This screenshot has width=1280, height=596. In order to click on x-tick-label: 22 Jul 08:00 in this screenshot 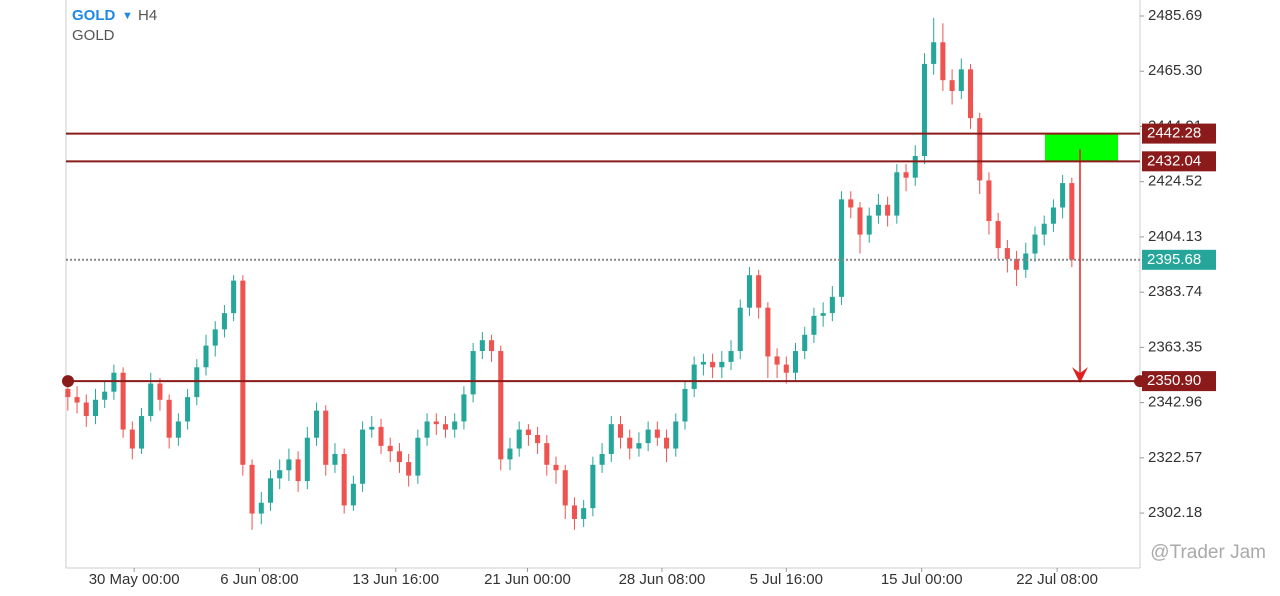, I will do `click(1057, 579)`.